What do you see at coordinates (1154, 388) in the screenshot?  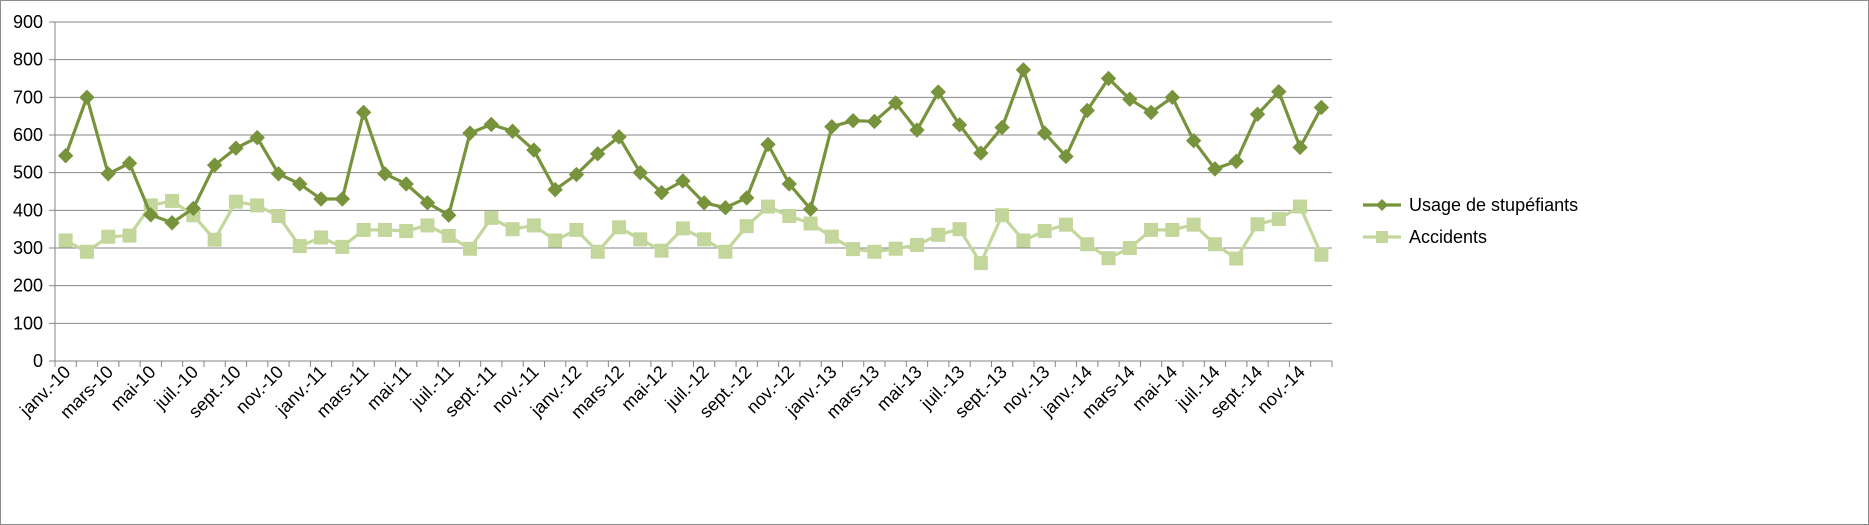 I see `x-tick-label: mai-14` at bounding box center [1154, 388].